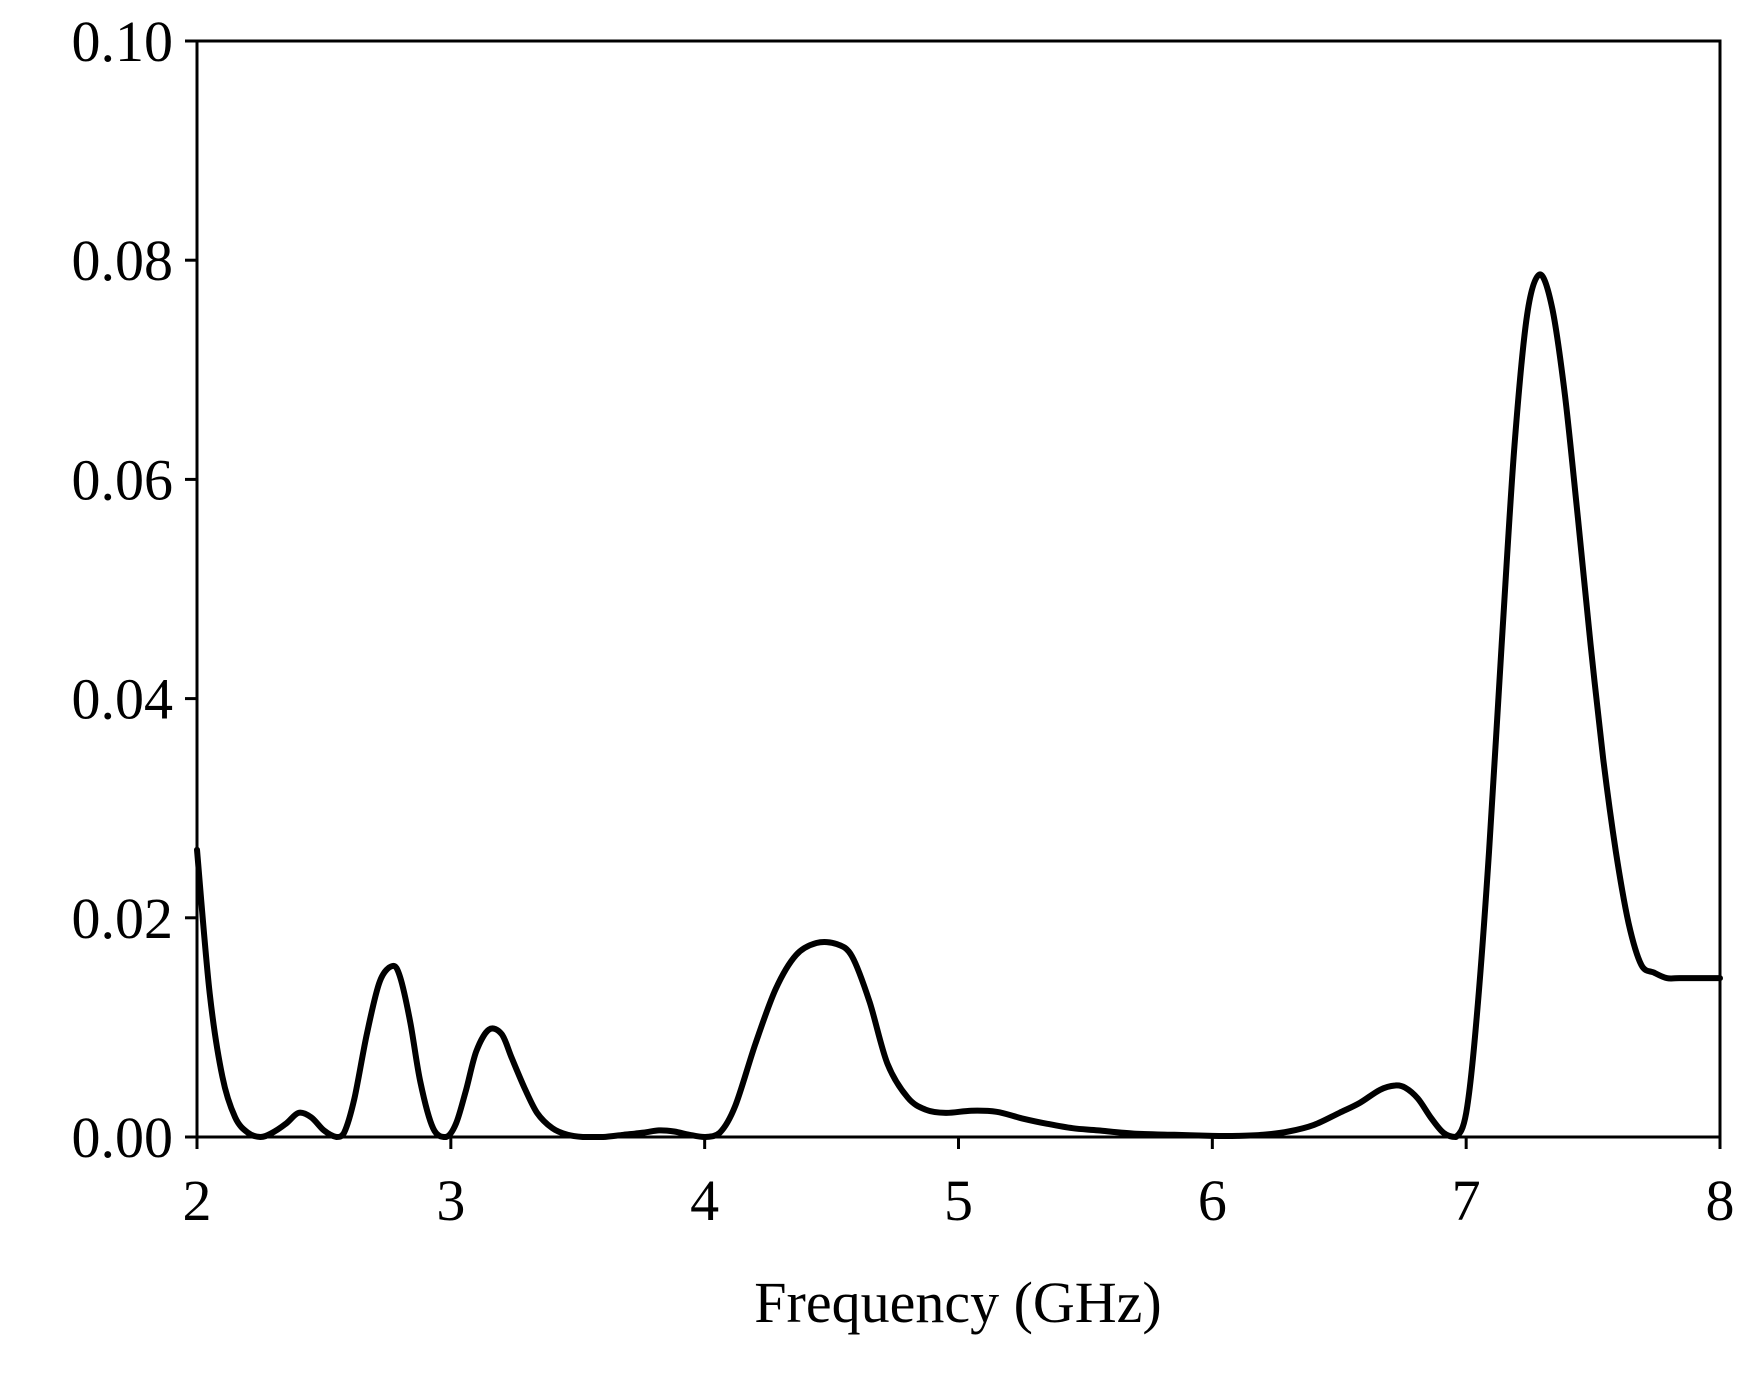 This screenshot has height=1382, width=1750. Describe the element at coordinates (123, 41) in the screenshot. I see `y-tick-label: 0.10` at that location.